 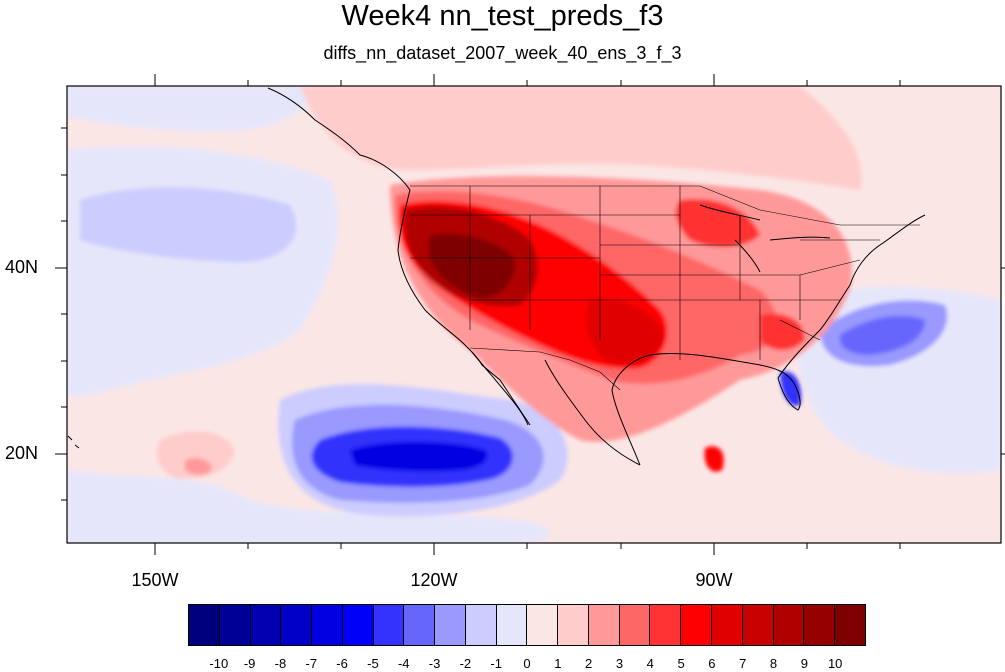 What do you see at coordinates (155, 580) in the screenshot?
I see `lon-label-150w: 150W` at bounding box center [155, 580].